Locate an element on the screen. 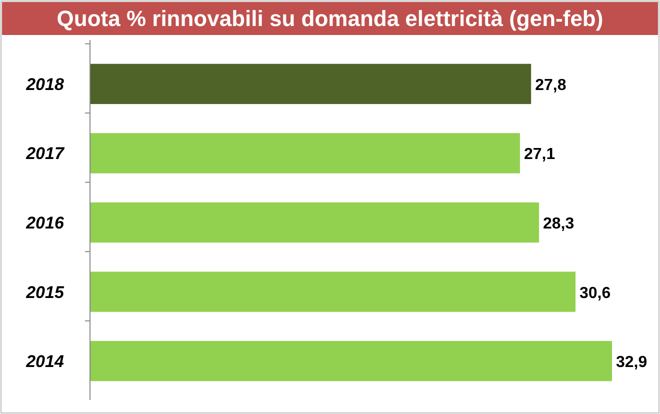 The height and width of the screenshot is (414, 660). y-tick-label: 2016 is located at coordinates (44, 223).